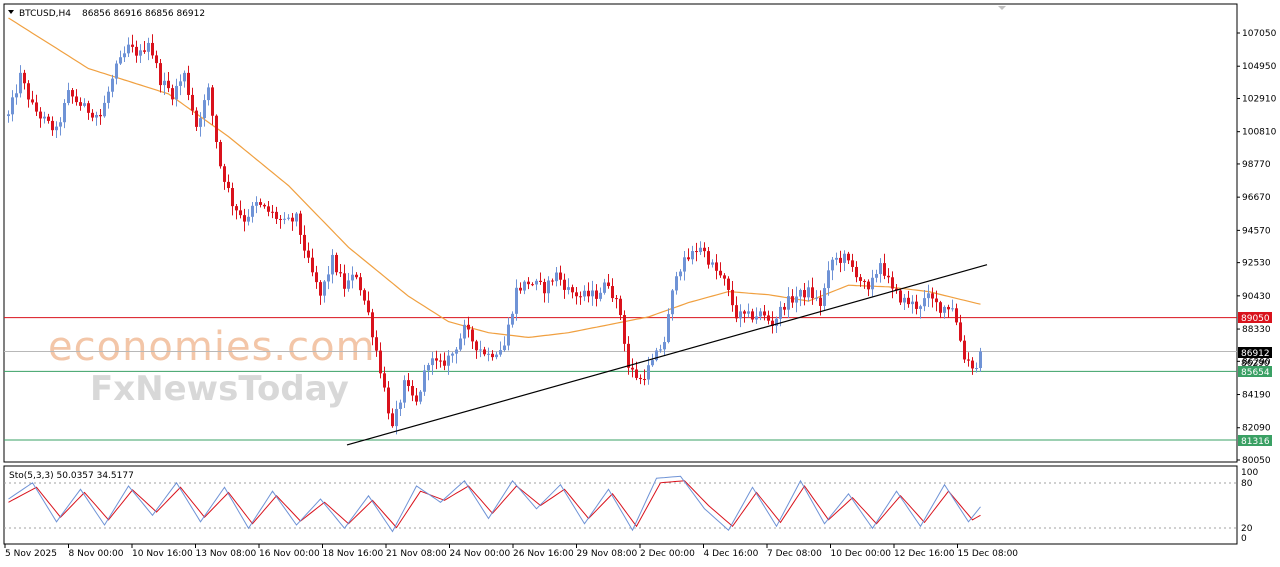 The height and width of the screenshot is (567, 1280). What do you see at coordinates (1256, 330) in the screenshot?
I see `price-tick-label: 88330` at bounding box center [1256, 330].